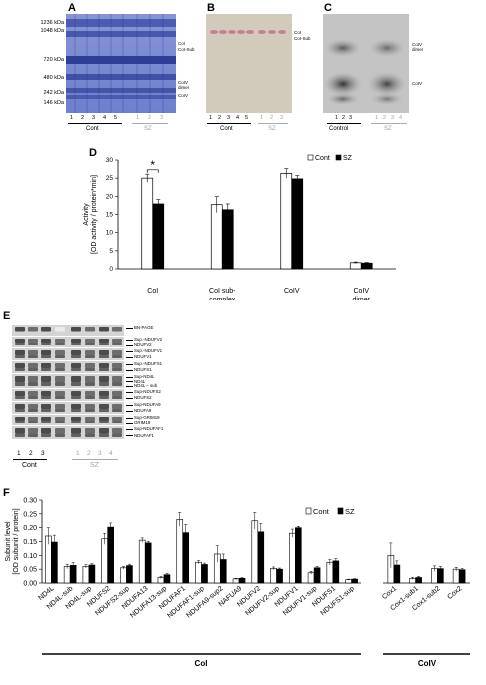 The image size is (486, 685). I want to click on group-underline-cont, so click(30, 460).